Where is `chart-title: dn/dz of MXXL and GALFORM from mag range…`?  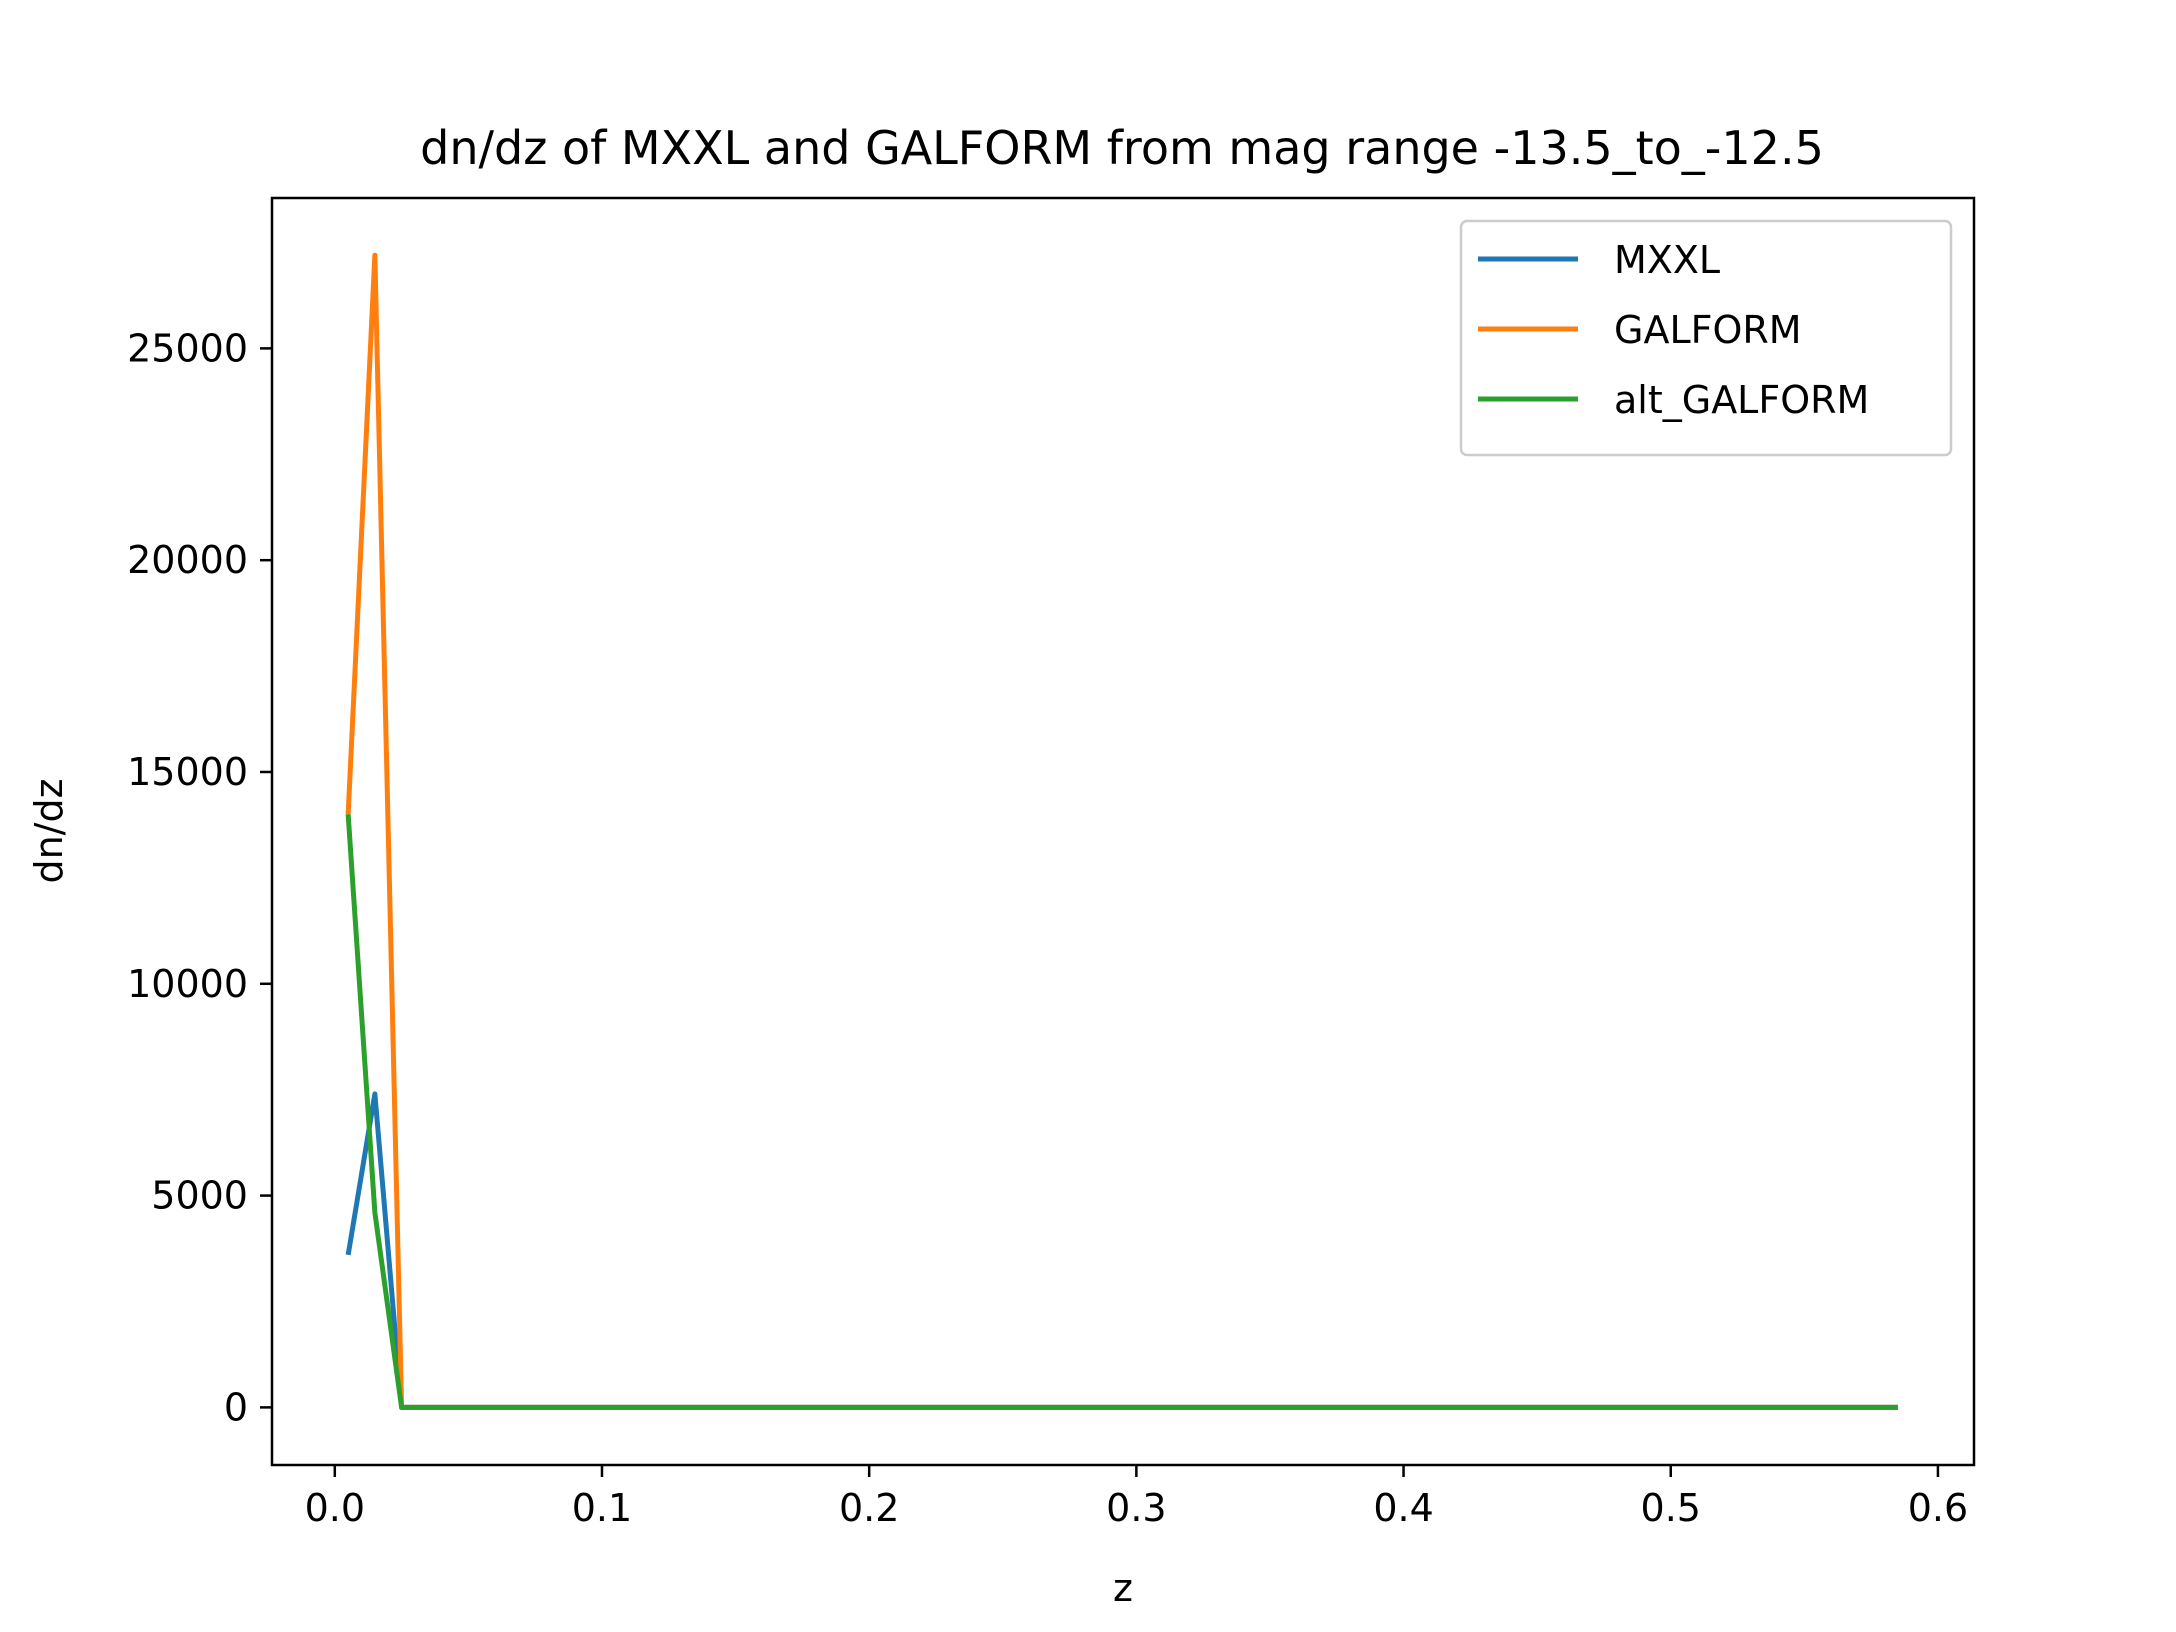
chart-title: dn/dz of MXXL and GALFORM from mag range… is located at coordinates (1122, 148).